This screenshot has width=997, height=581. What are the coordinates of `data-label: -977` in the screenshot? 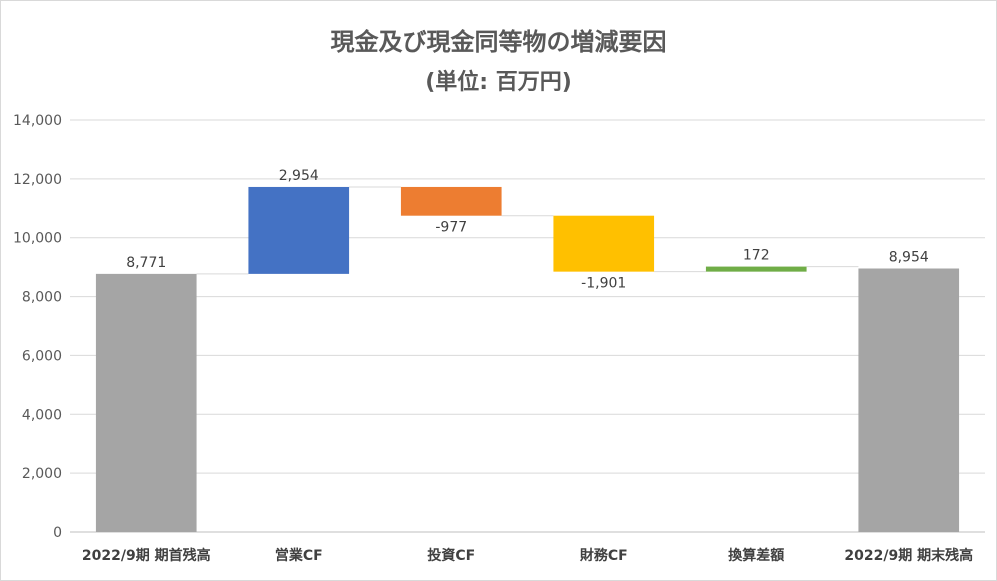 It's located at (451, 228).